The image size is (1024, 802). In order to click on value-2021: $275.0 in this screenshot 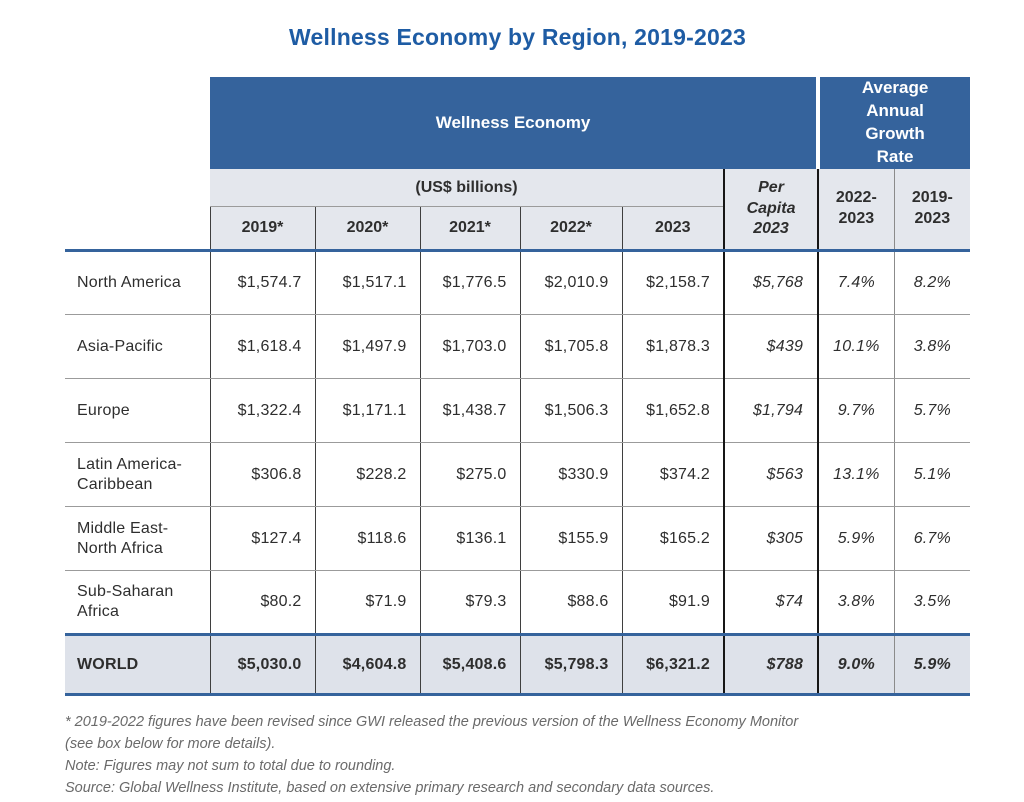, I will do `click(470, 475)`.